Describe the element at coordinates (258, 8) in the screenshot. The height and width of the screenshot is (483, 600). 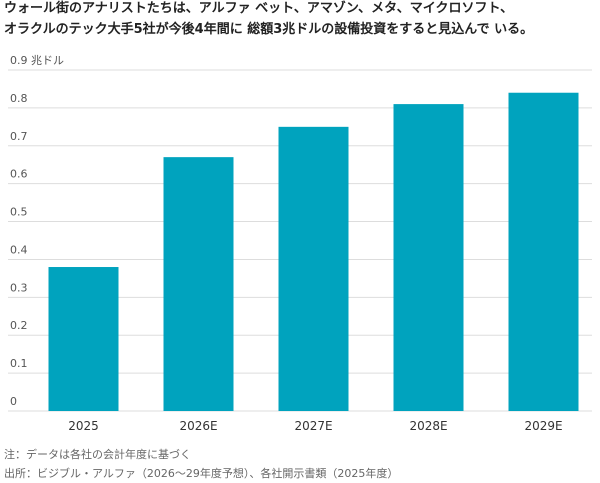
I see `chart-title: ウォール街のアナリストたちは、アルファ ベット、アマゾン、メタ、マイクロソフト、` at that location.